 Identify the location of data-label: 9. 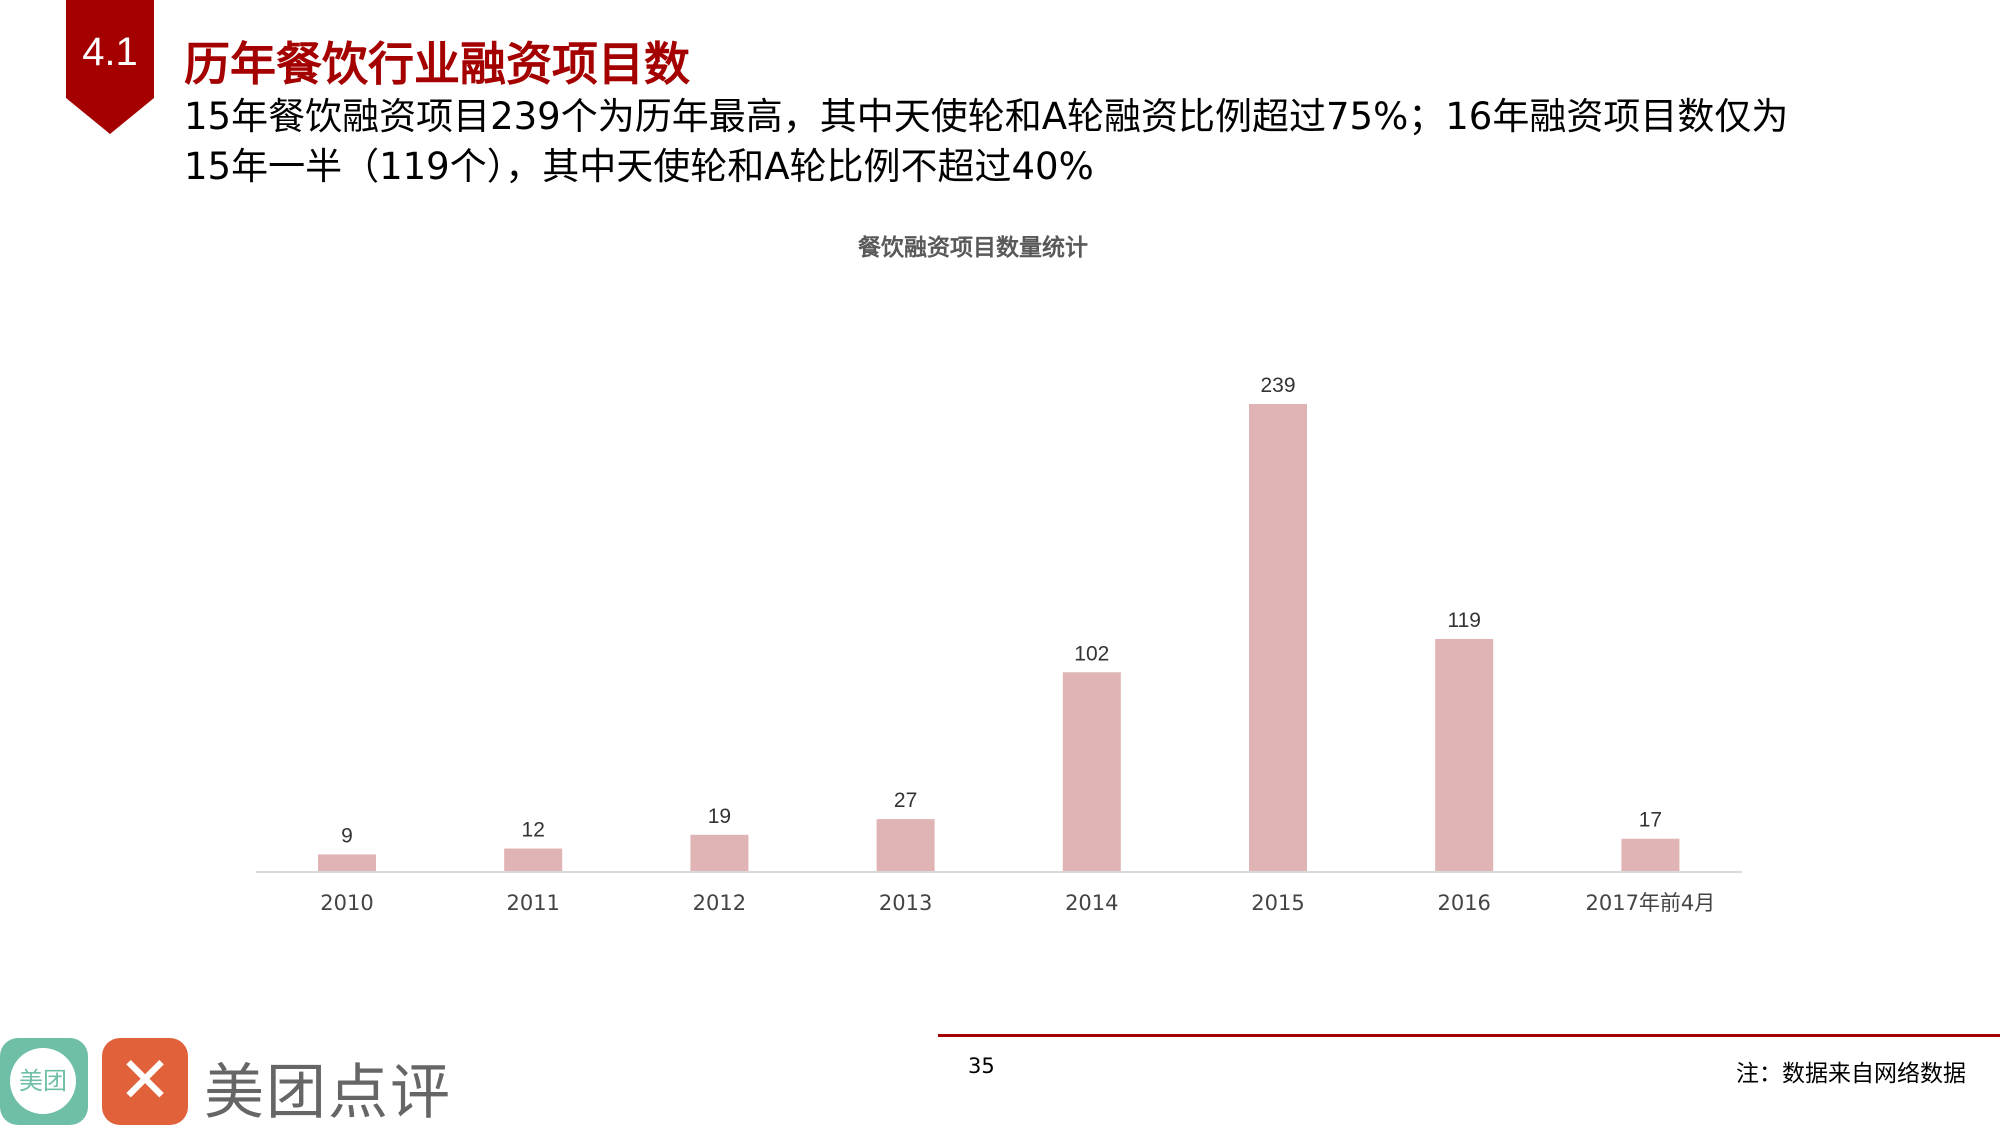
(347, 835).